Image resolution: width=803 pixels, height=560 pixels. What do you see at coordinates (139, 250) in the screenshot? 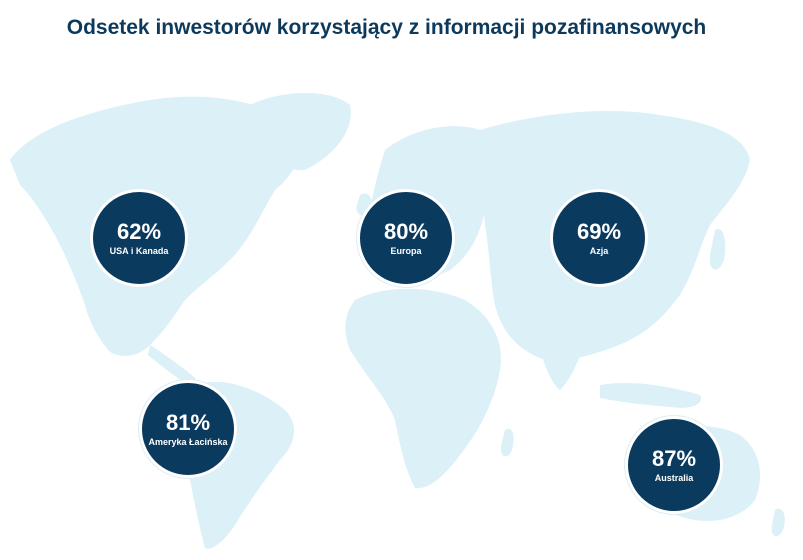
I see `region-label: USA i Kanada` at bounding box center [139, 250].